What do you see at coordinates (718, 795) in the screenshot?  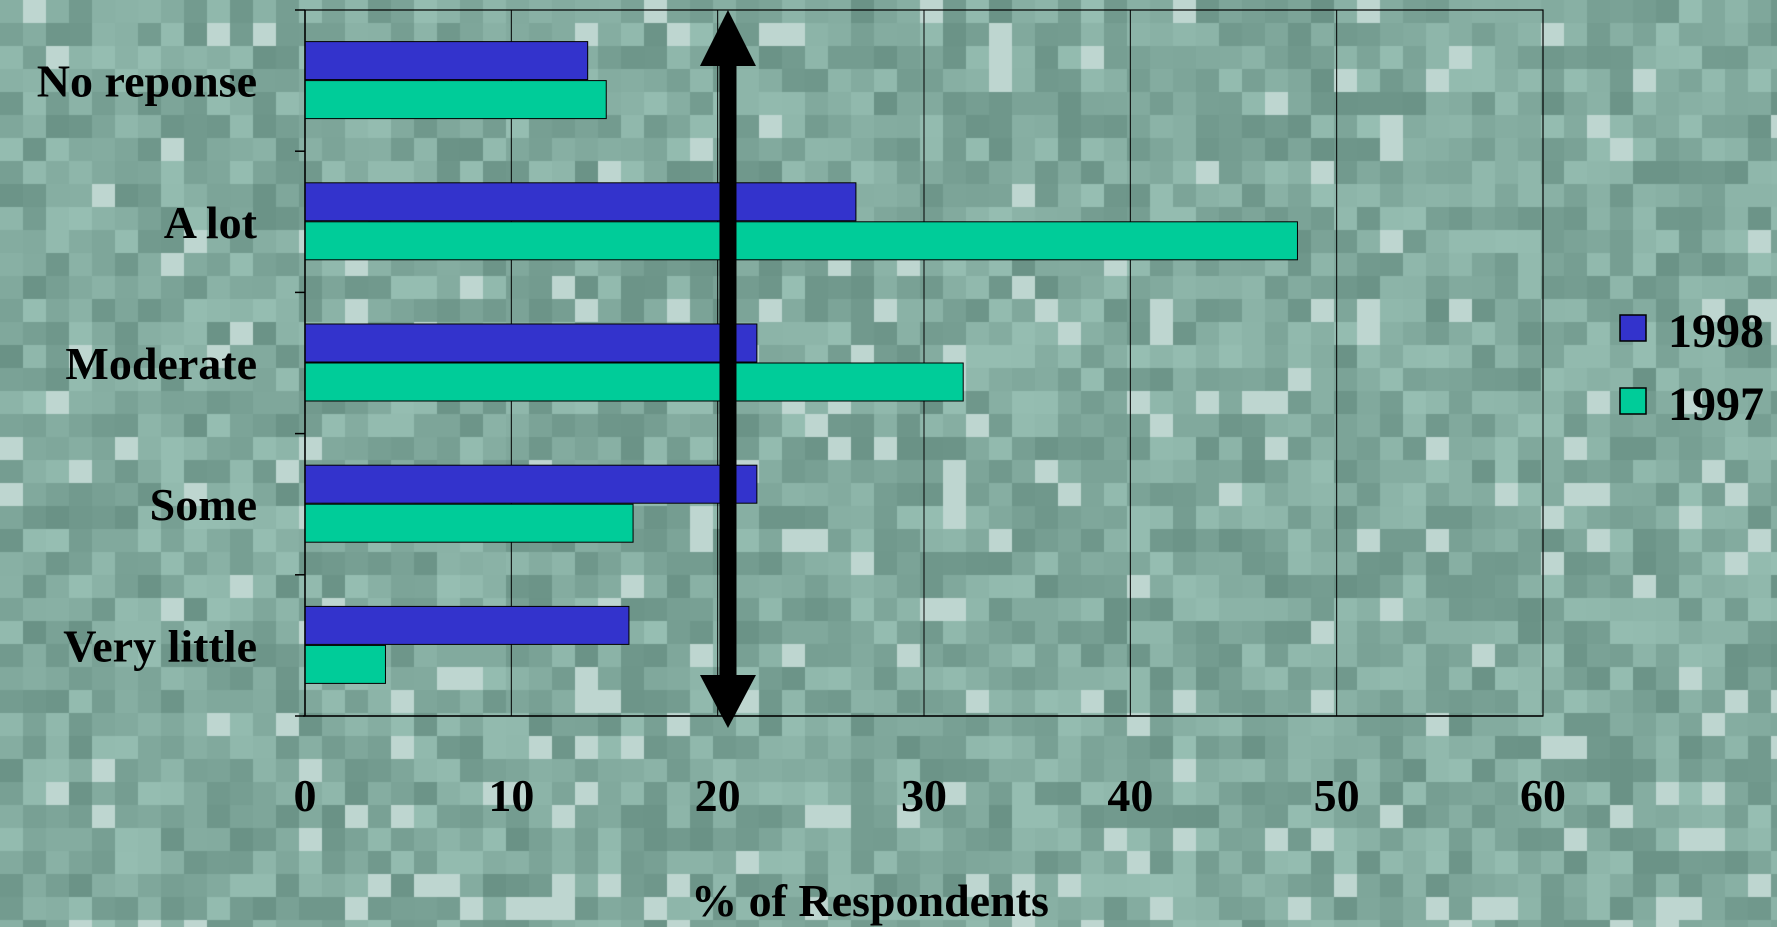 I see `x-tick-label: 20` at bounding box center [718, 795].